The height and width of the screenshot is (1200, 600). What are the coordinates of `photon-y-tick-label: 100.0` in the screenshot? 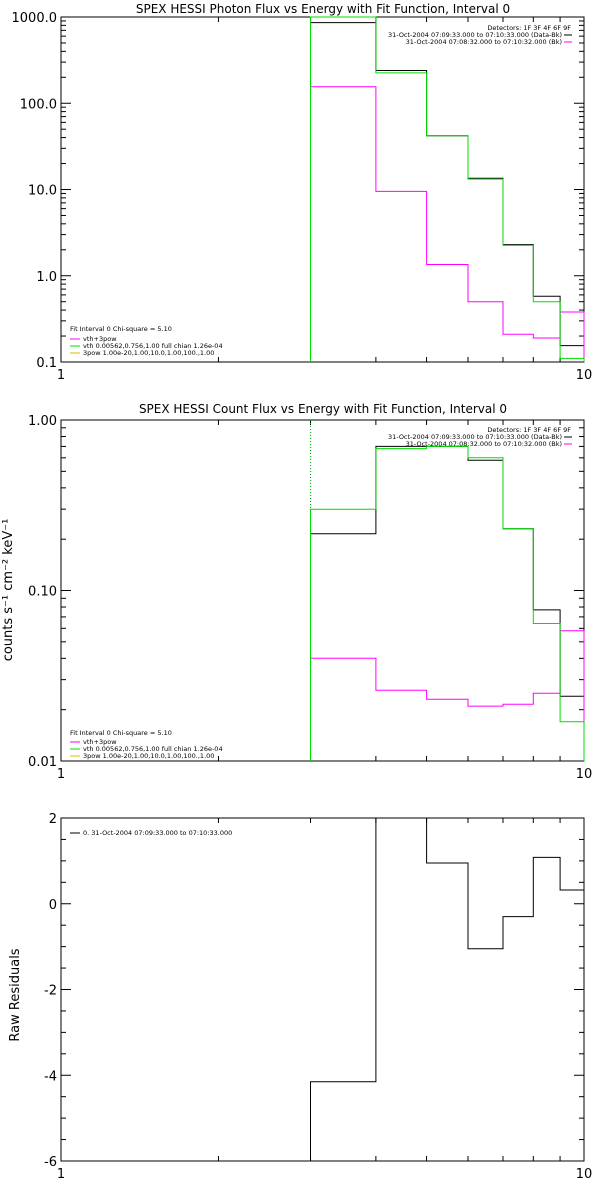 It's located at (38, 104).